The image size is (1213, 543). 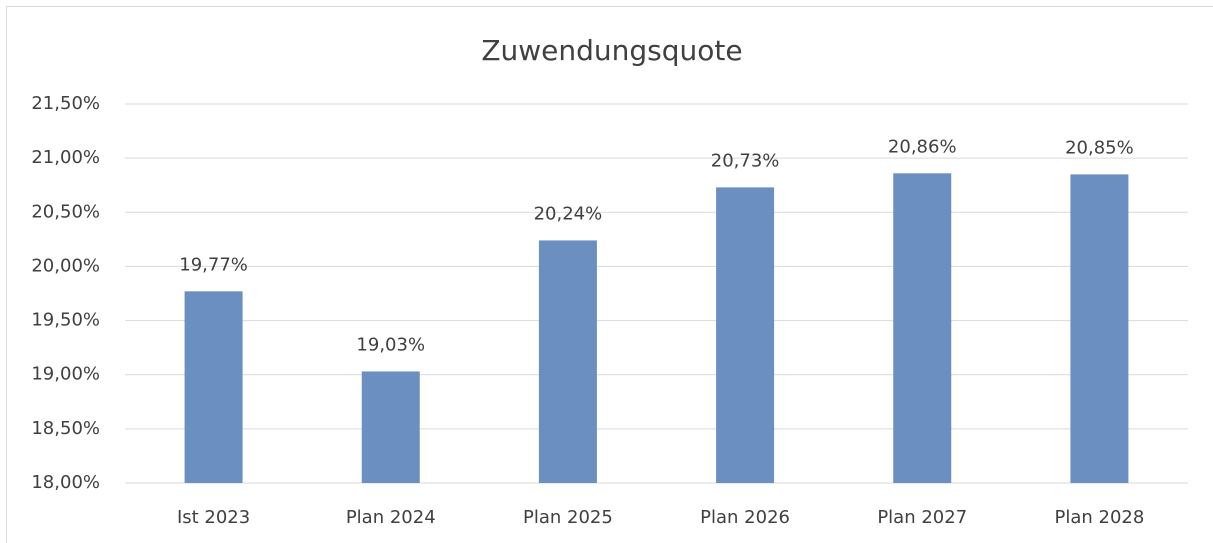 What do you see at coordinates (922, 517) in the screenshot?
I see `x-tick-label: Plan 2027` at bounding box center [922, 517].